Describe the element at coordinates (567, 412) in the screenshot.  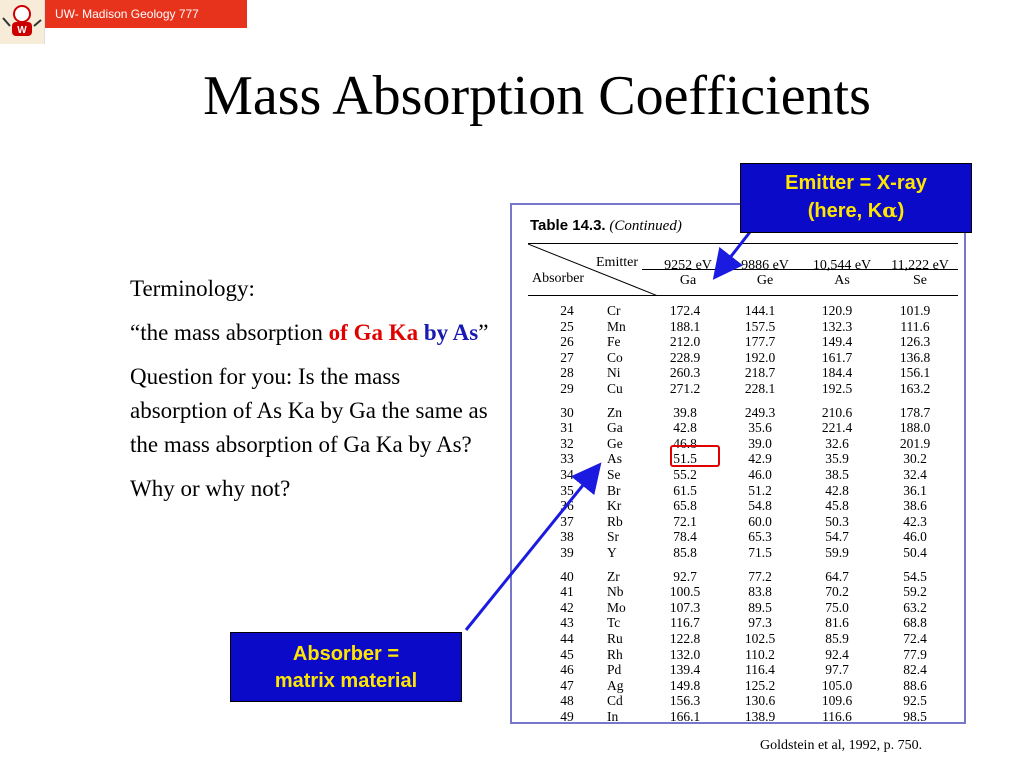
I see `atomic-number-cell: 30` at that location.